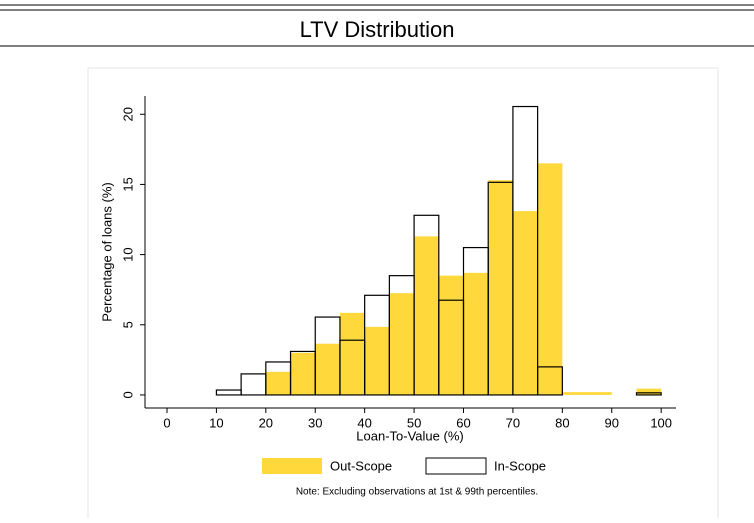  I want to click on y-axis-label: Percentage of loans (%), so click(106, 251).